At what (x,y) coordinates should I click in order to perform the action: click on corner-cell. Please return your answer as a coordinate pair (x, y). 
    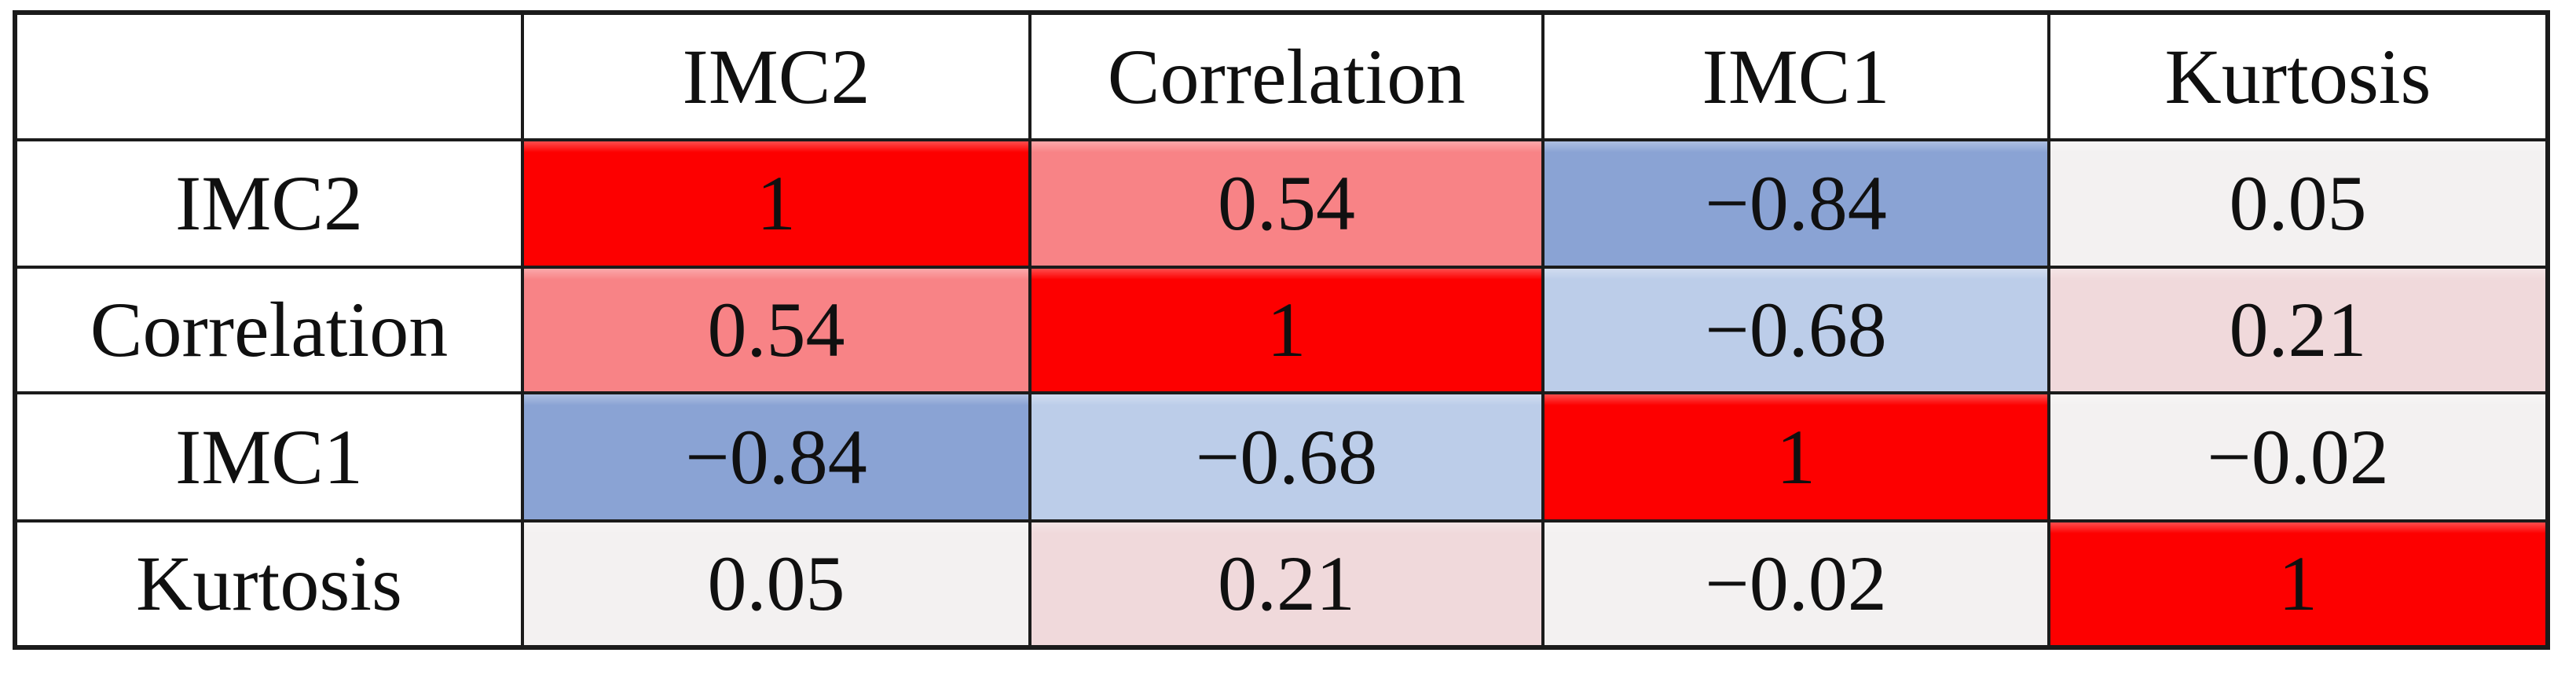
    Looking at the image, I should click on (268, 76).